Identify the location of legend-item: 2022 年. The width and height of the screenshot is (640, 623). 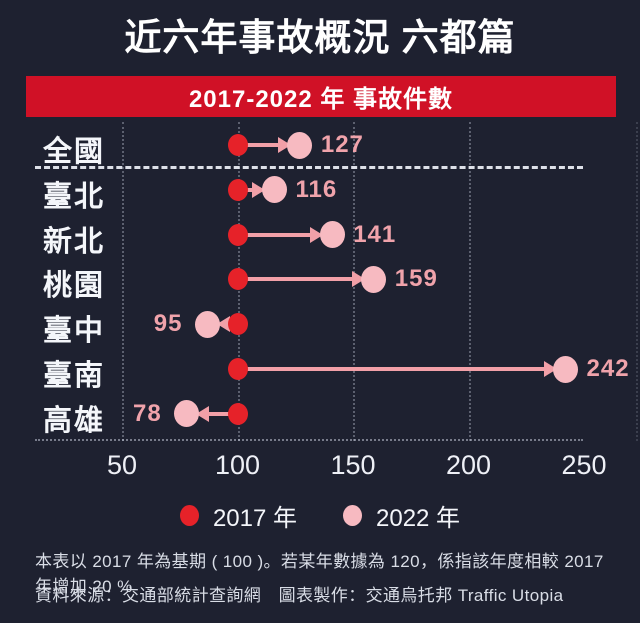
(401, 515).